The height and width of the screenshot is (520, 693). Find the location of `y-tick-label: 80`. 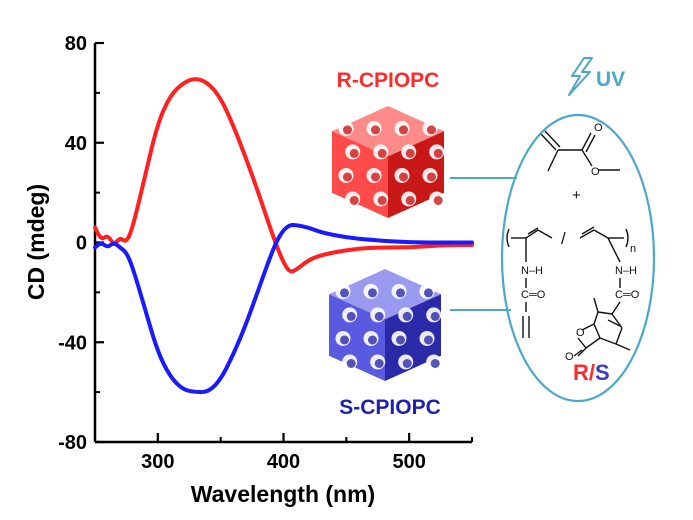

y-tick-label: 80 is located at coordinates (76, 44).